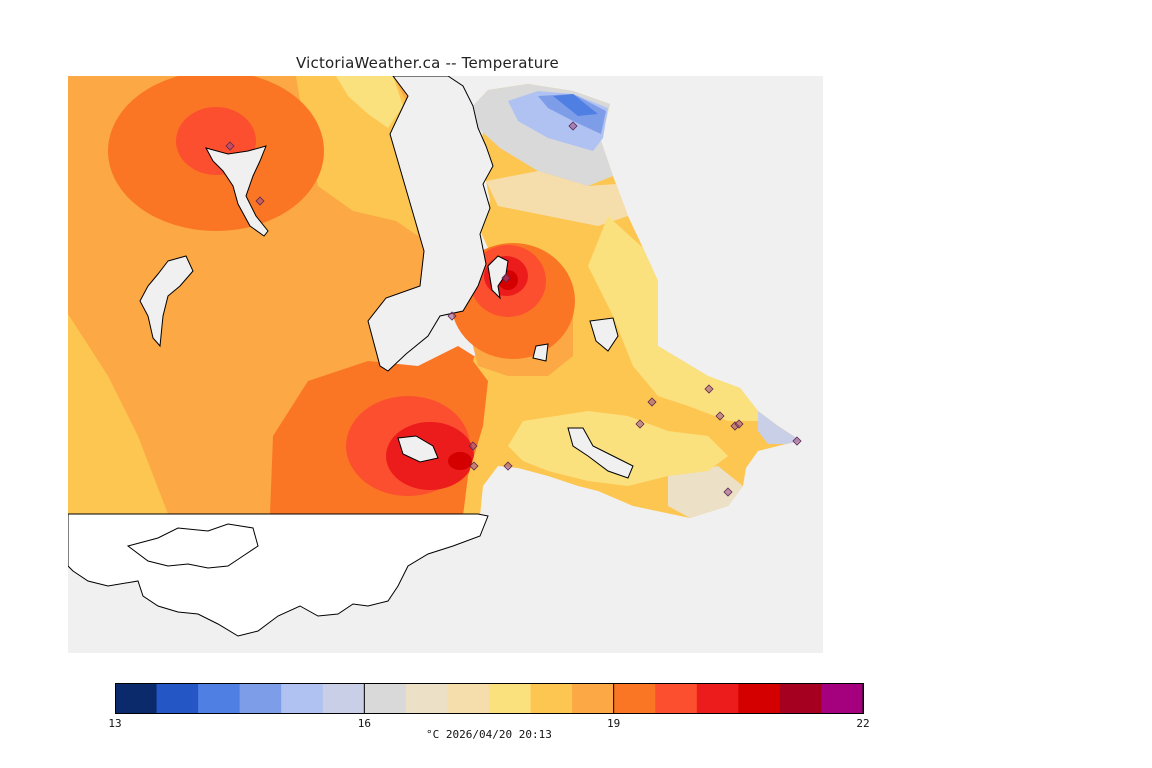 The width and height of the screenshot is (1152, 768). What do you see at coordinates (640, 424) in the screenshot?
I see `station-10-marker` at bounding box center [640, 424].